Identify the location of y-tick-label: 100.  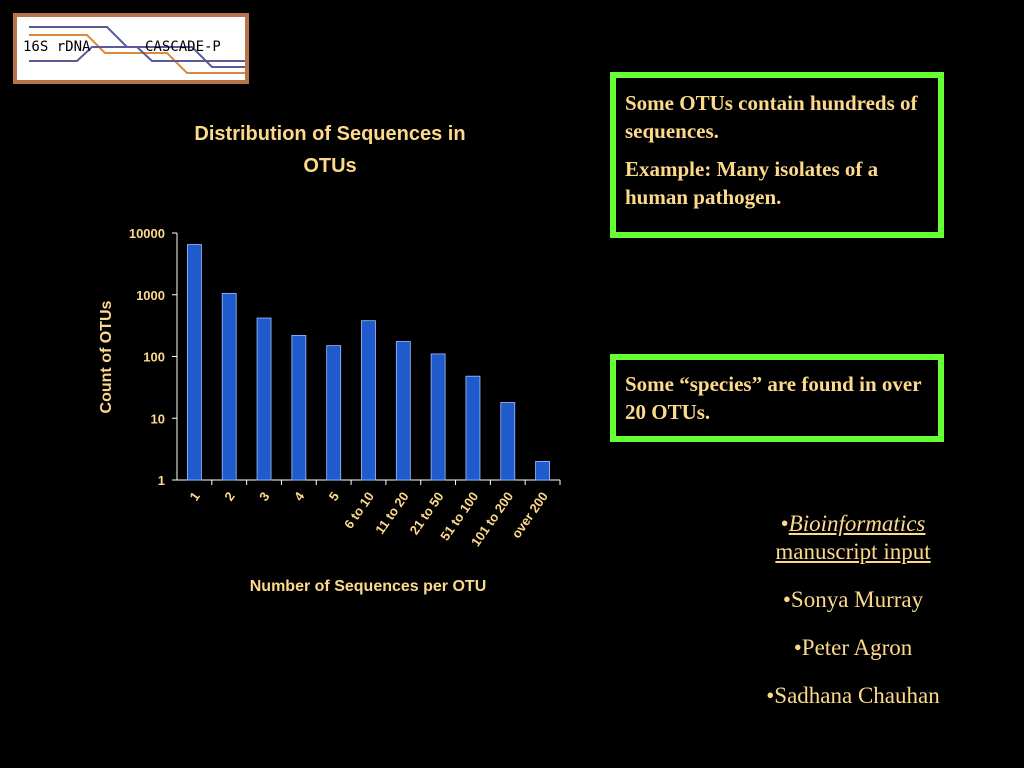
(154, 357).